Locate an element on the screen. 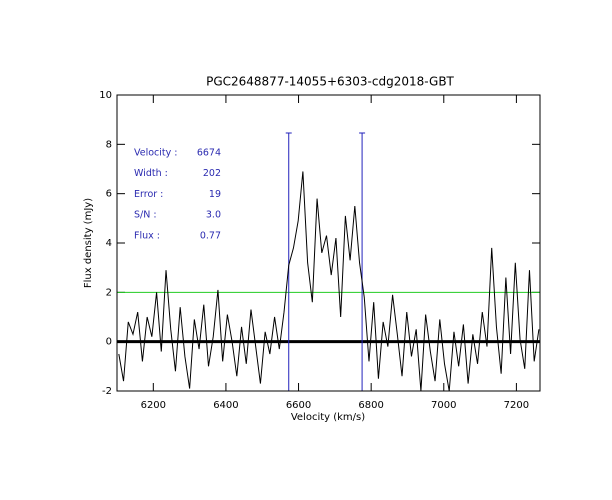  annotation-value: 202 is located at coordinates (212, 173).